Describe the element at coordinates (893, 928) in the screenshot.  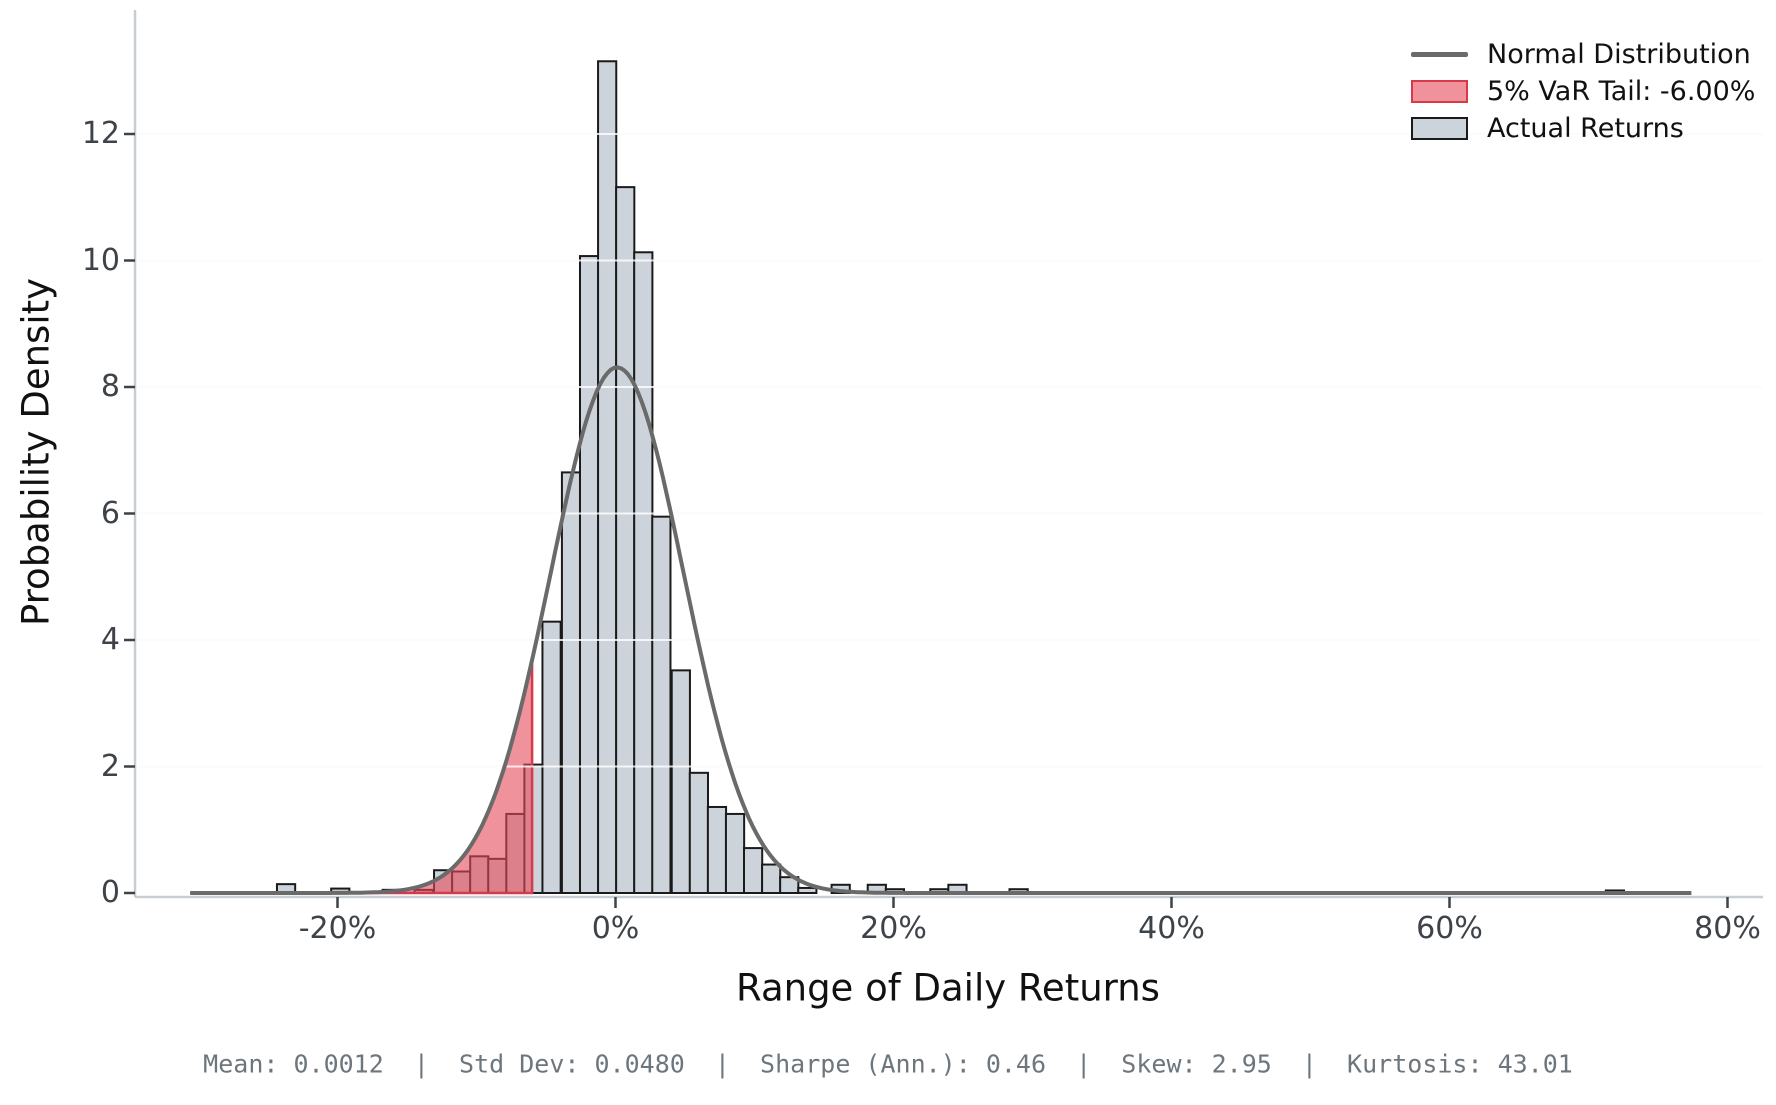
I see `x-tick-label: 20%` at that location.